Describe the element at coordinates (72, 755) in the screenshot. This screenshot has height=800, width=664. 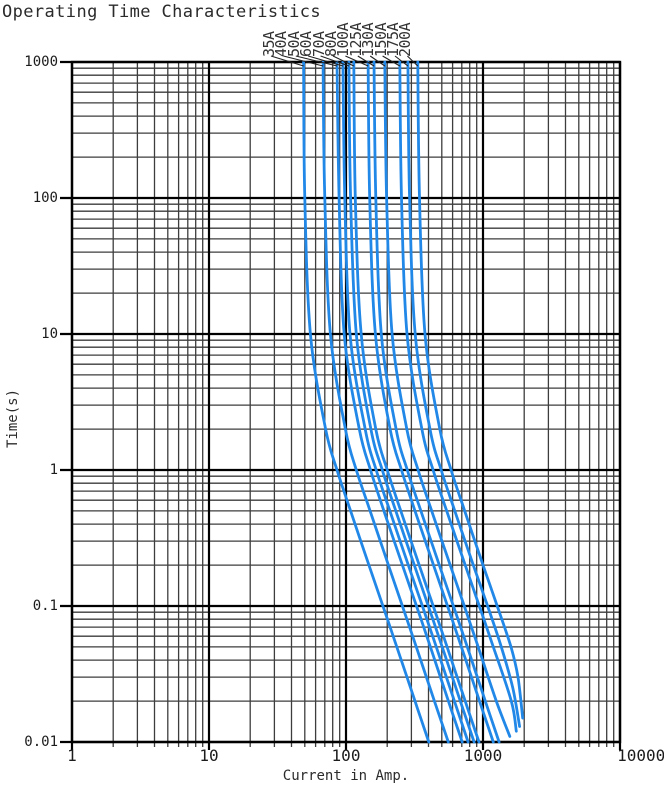
I see `x-tick-label-1: 1` at that location.